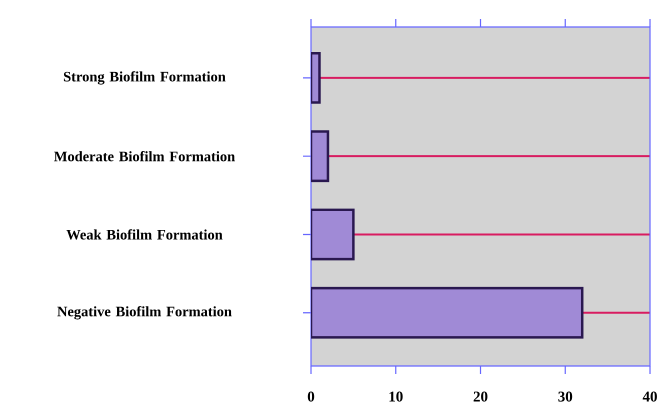 This screenshot has width=667, height=420. I want to click on x-tick-label: 40, so click(649, 397).